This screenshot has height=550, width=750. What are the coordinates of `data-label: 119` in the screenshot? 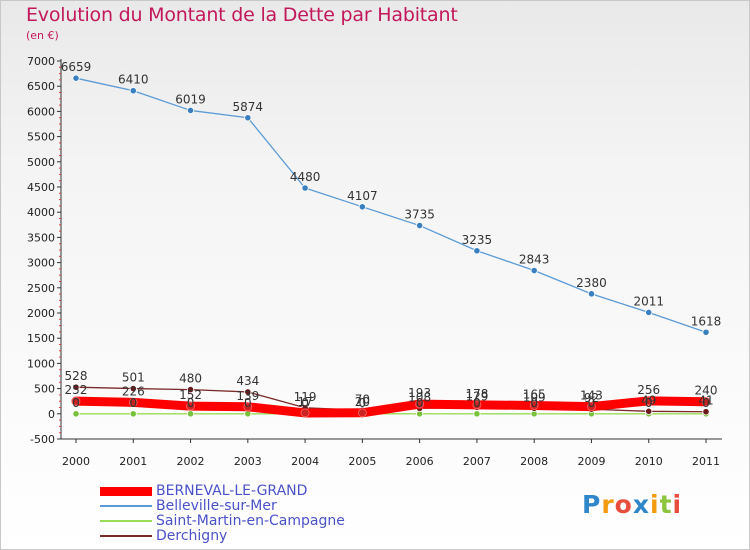 It's located at (305, 397).